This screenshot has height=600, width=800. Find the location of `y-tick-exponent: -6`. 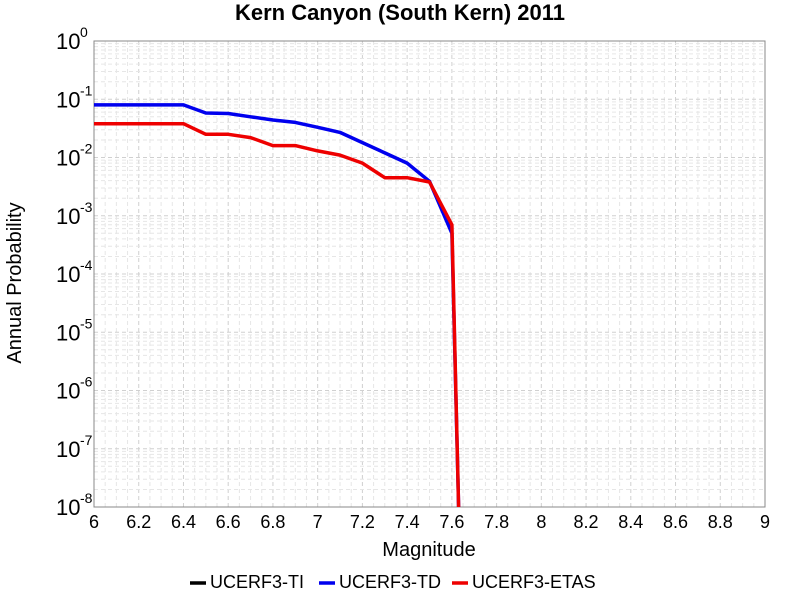

y-tick-exponent: -6 is located at coordinates (86, 382).